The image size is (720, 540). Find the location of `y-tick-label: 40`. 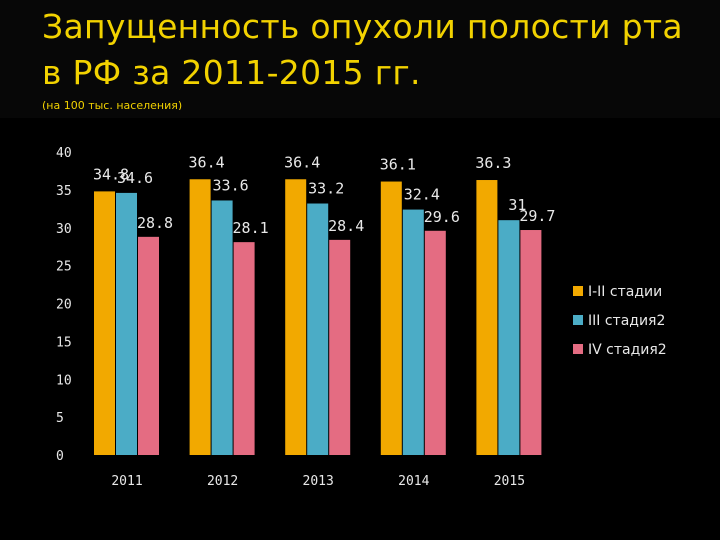

y-tick-label: 40 is located at coordinates (64, 153).